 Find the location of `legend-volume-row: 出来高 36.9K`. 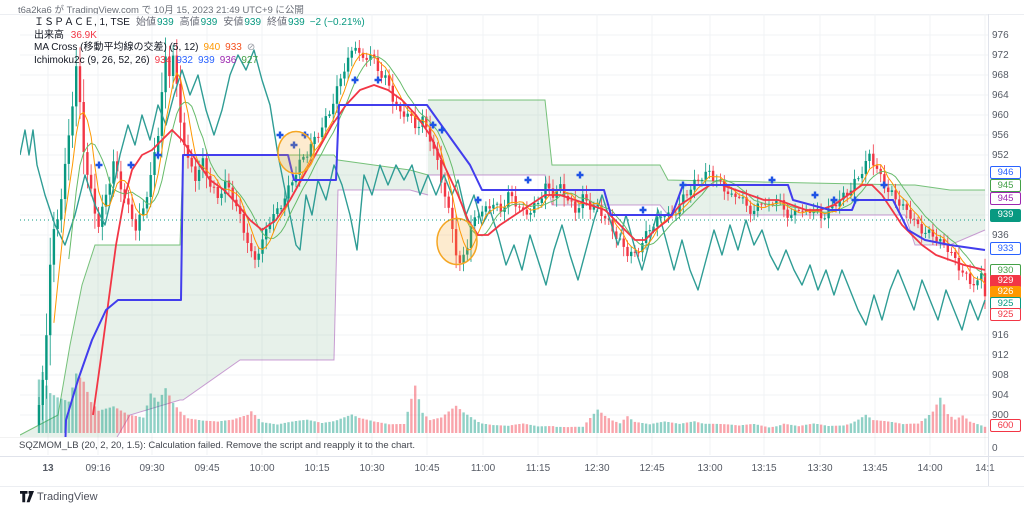

legend-volume-row: 出来高 36.9K is located at coordinates (199, 36).